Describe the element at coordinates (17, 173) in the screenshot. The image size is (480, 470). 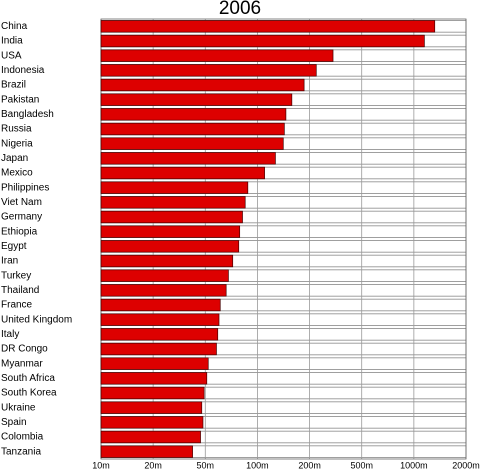
I see `y-tick-label: Mexico` at that location.